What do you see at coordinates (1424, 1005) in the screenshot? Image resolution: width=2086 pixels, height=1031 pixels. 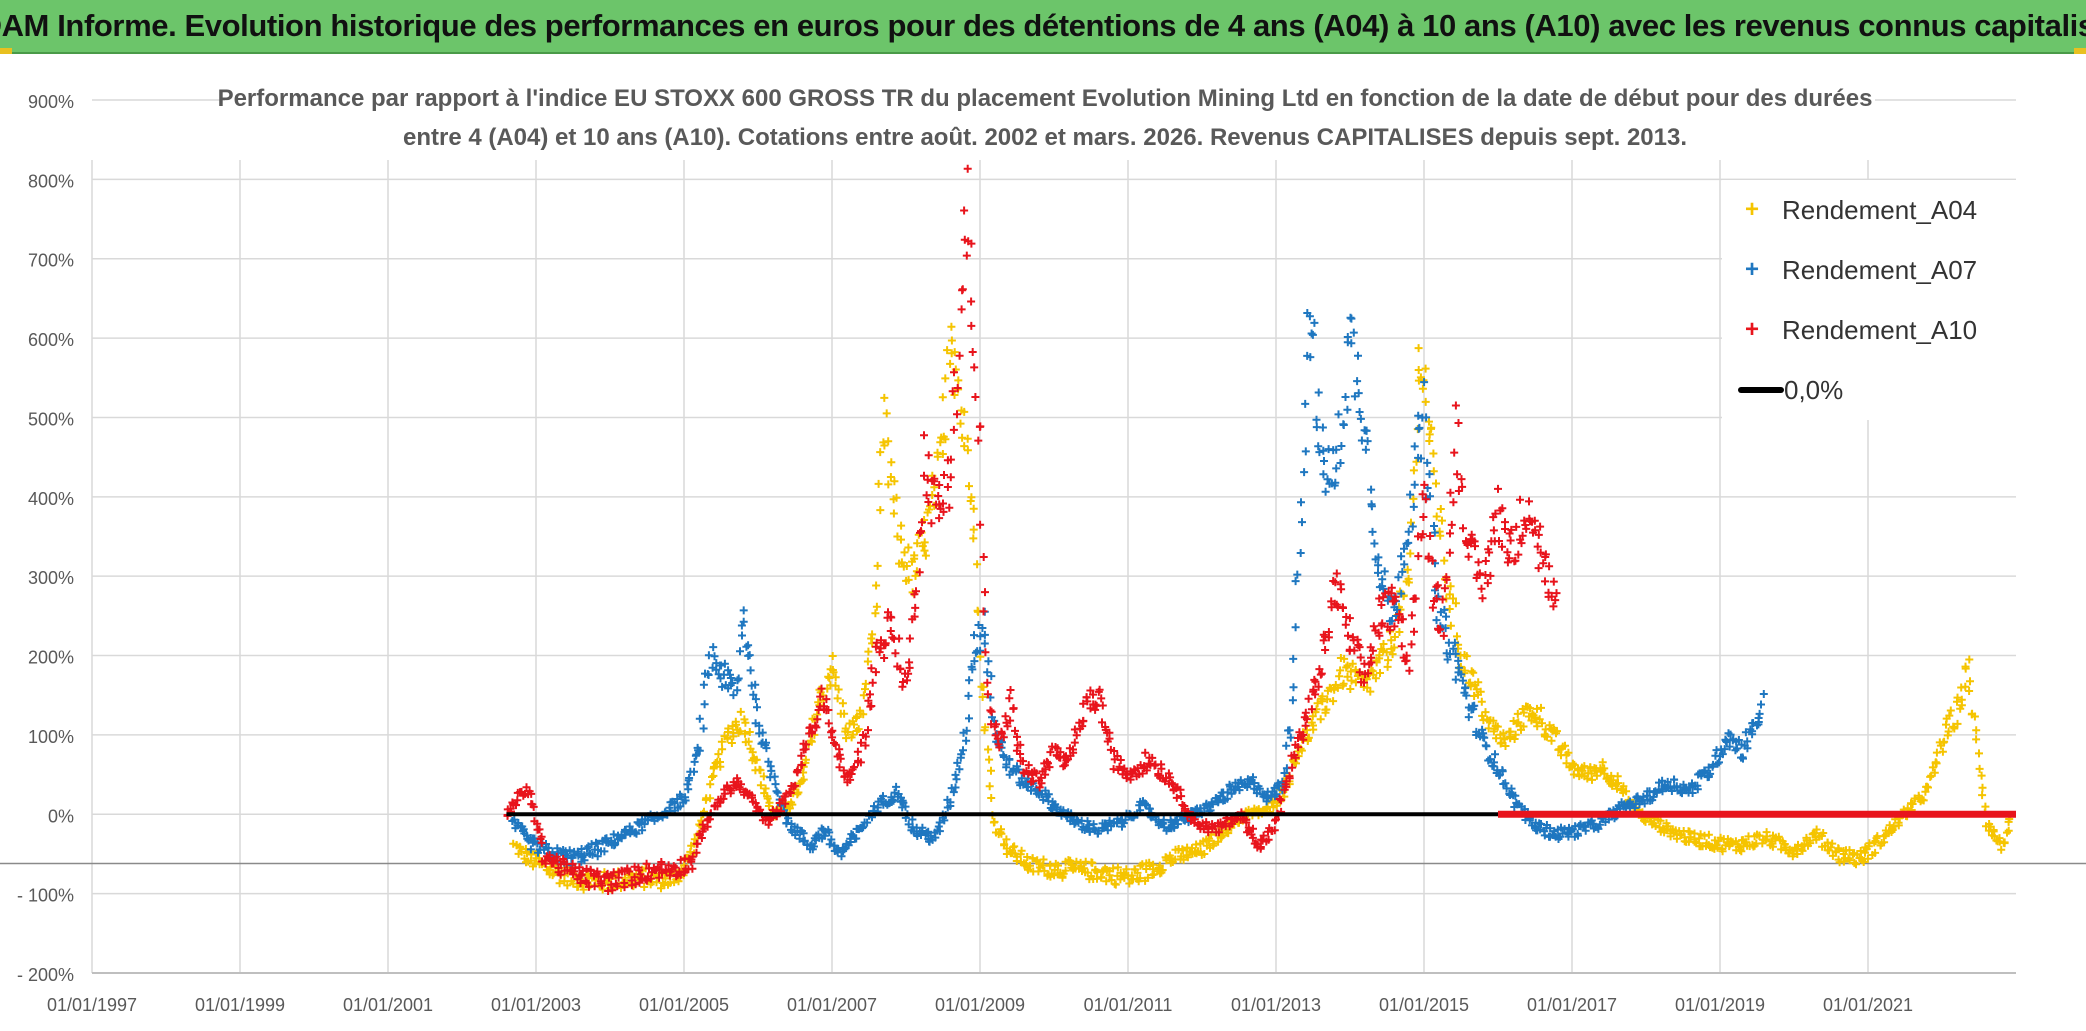 I see `x-tick-label: 01/01/2015` at bounding box center [1424, 1005].